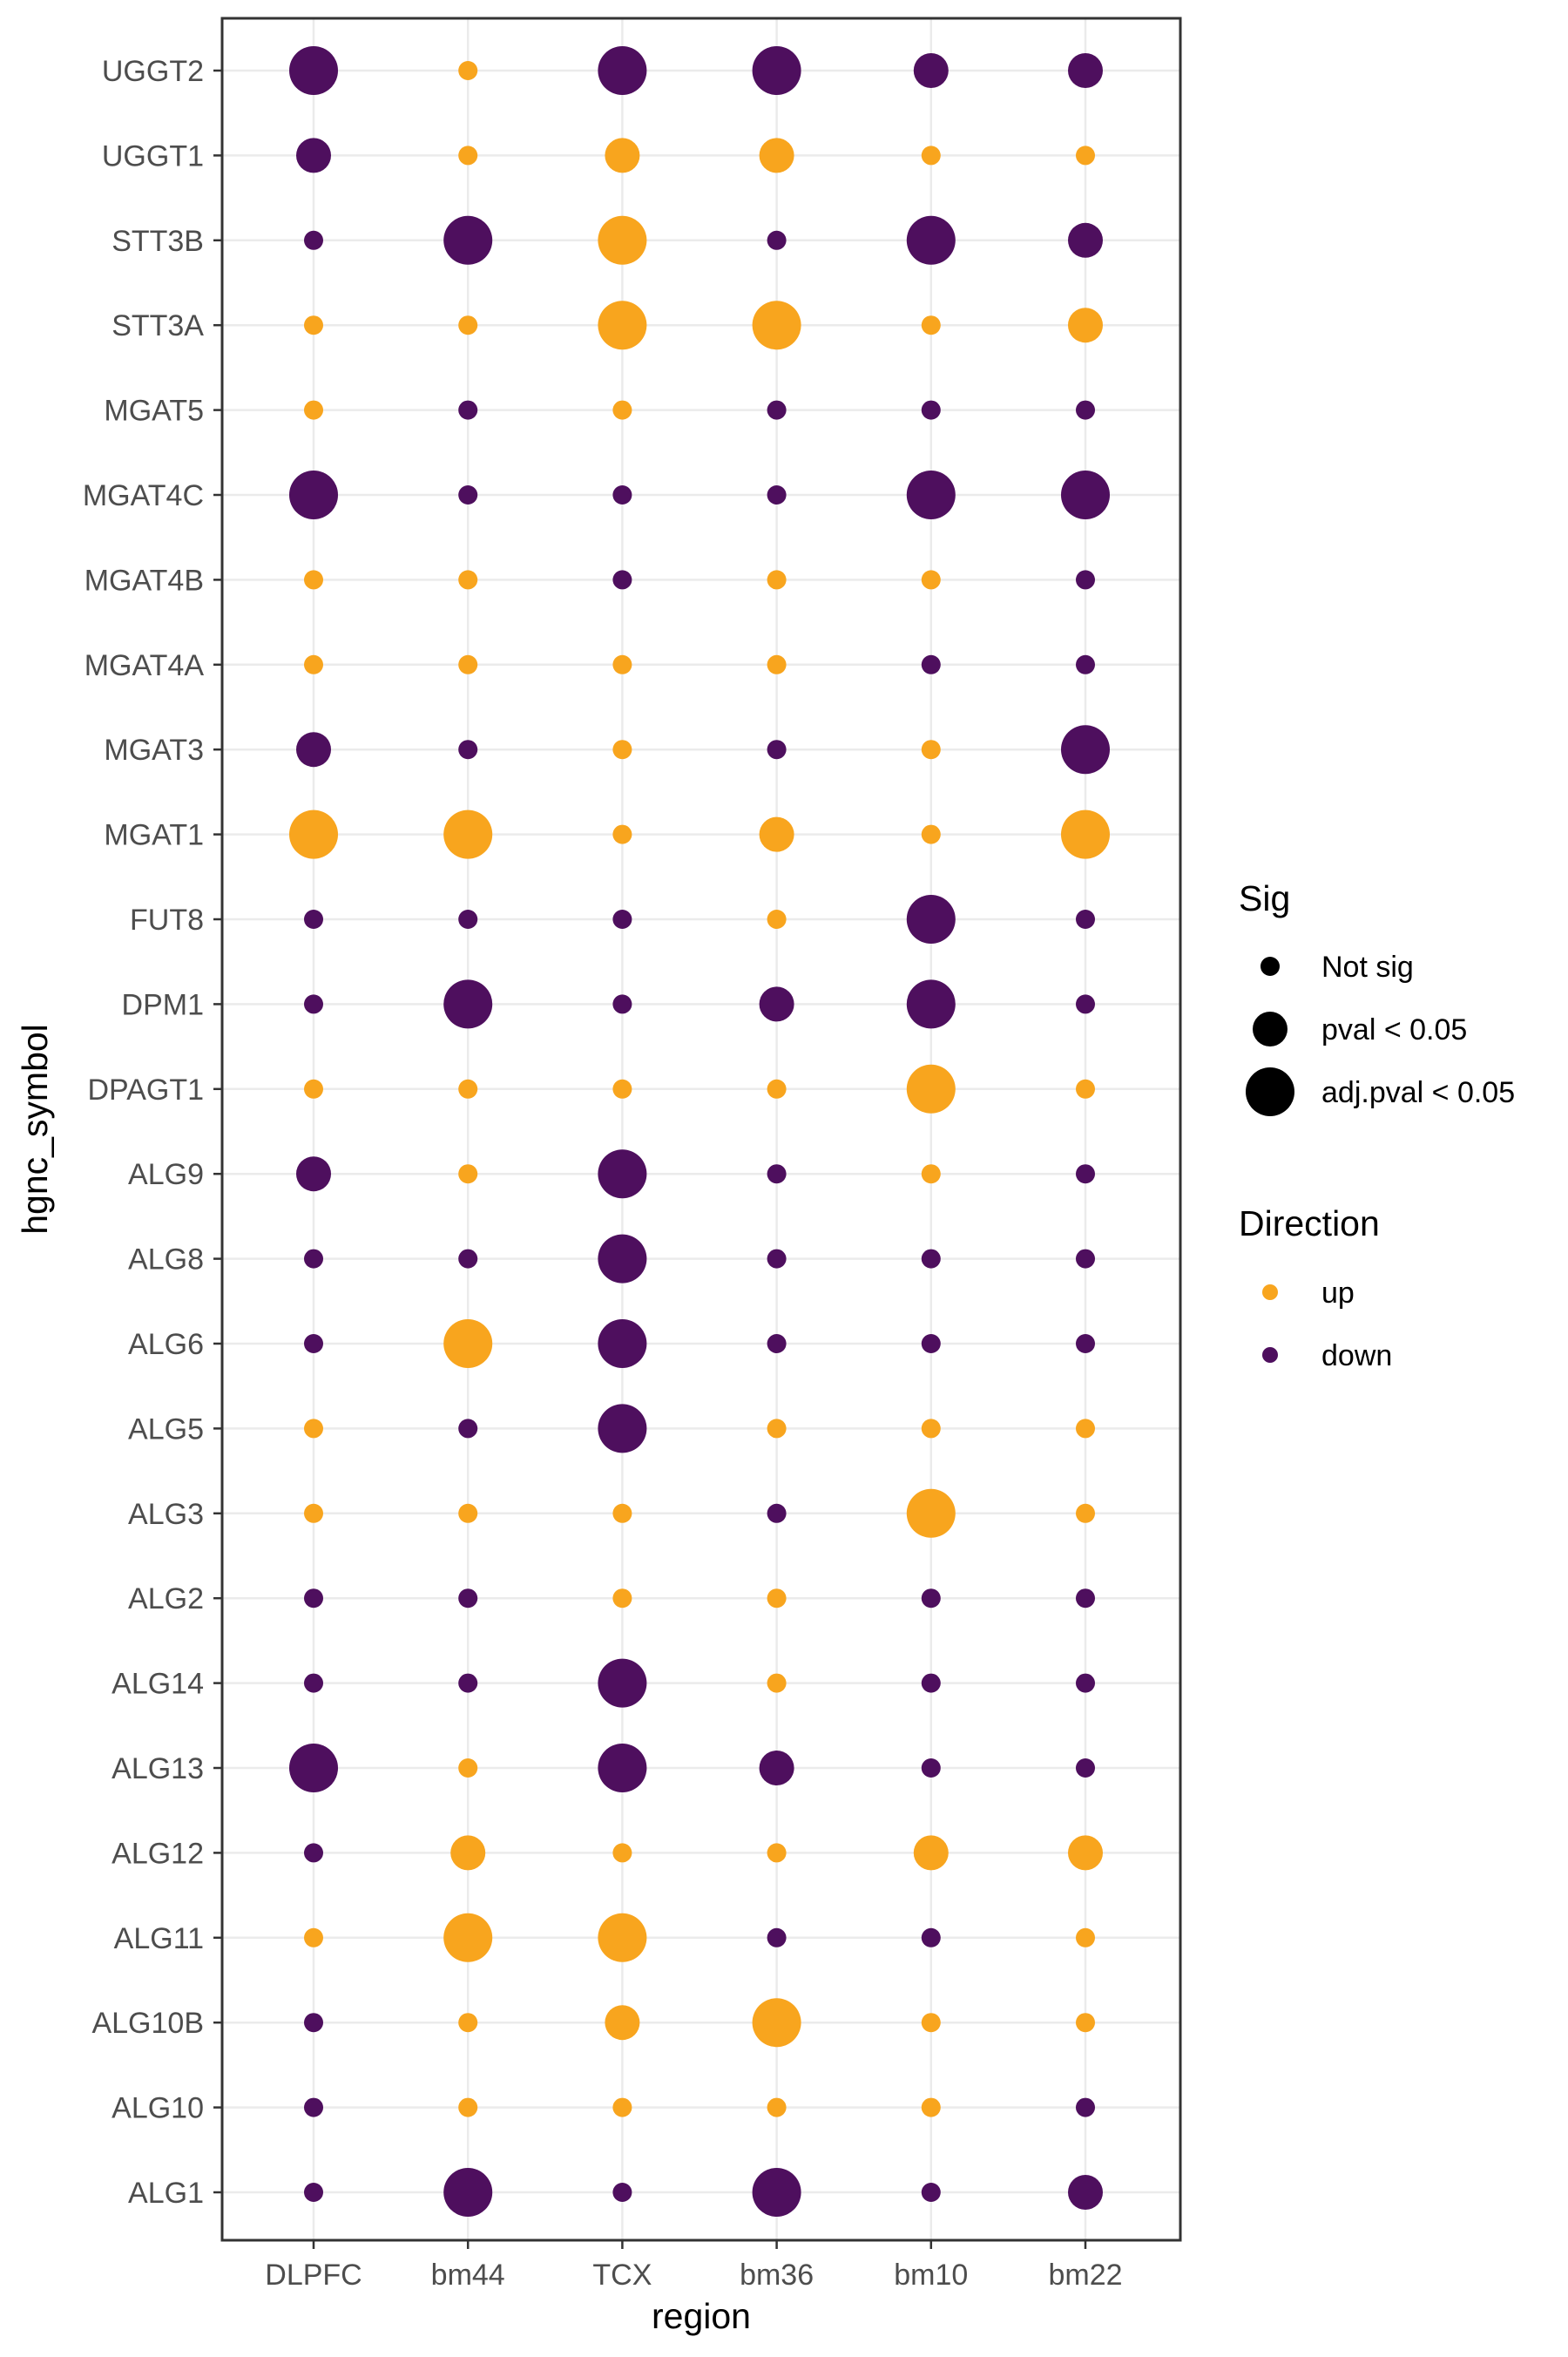  I want to click on point-stt3a-dlpfc, so click(314, 325).